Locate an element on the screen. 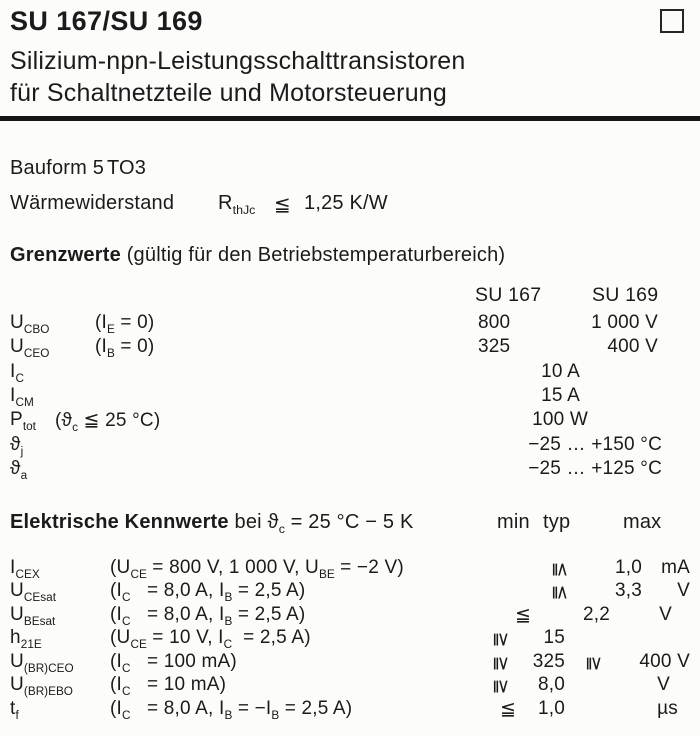 The width and height of the screenshot is (700, 736). column-min: min is located at coordinates (513, 522).